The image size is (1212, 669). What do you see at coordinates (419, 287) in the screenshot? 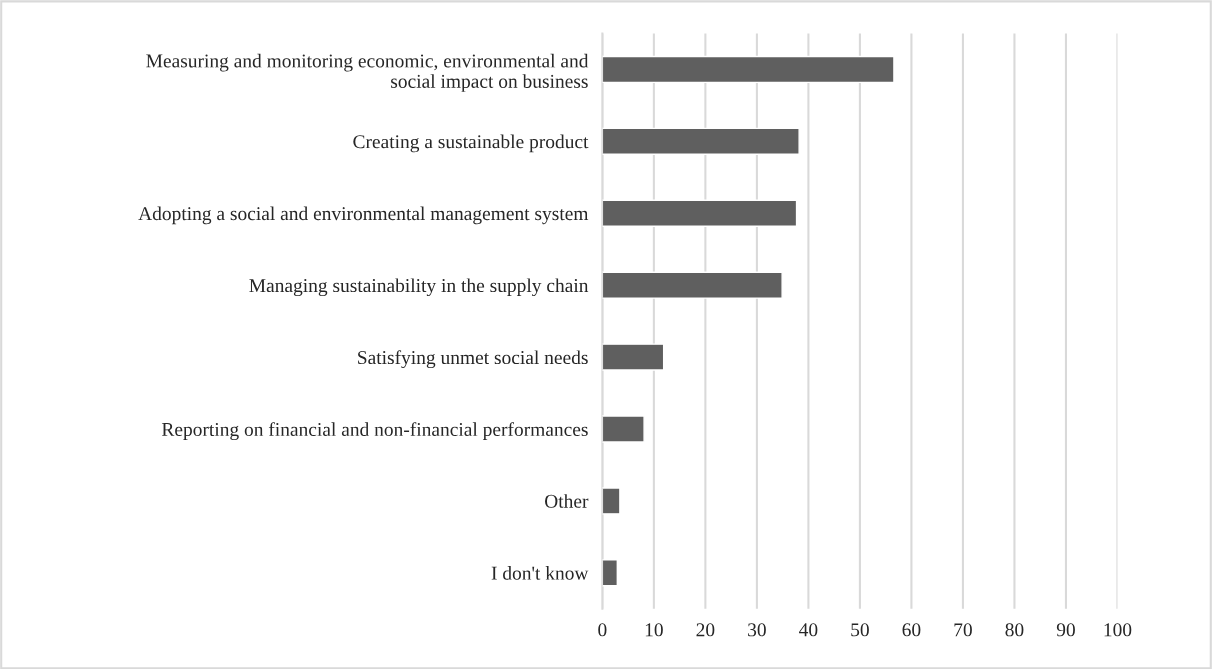
I see `y-tick-label: Managing sustainability in the supply chain` at bounding box center [419, 287].